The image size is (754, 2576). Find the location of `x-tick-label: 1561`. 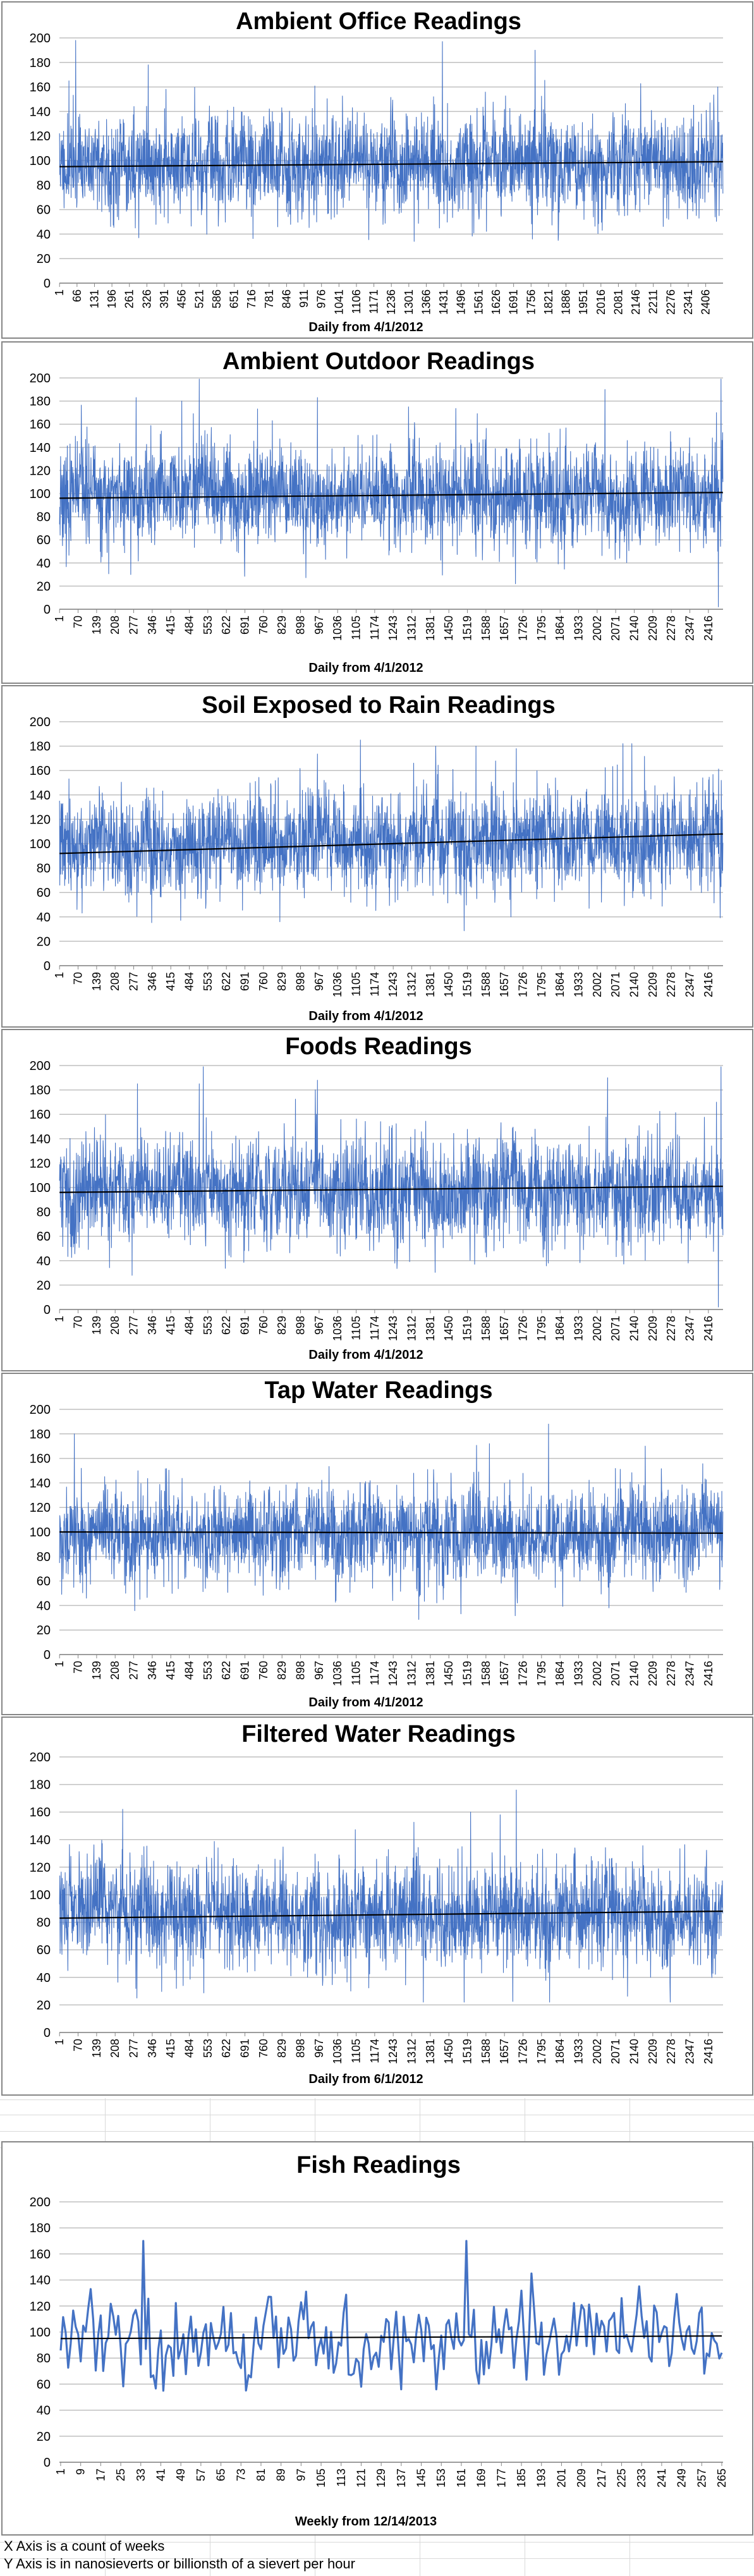

x-tick-label: 1561 is located at coordinates (478, 302).